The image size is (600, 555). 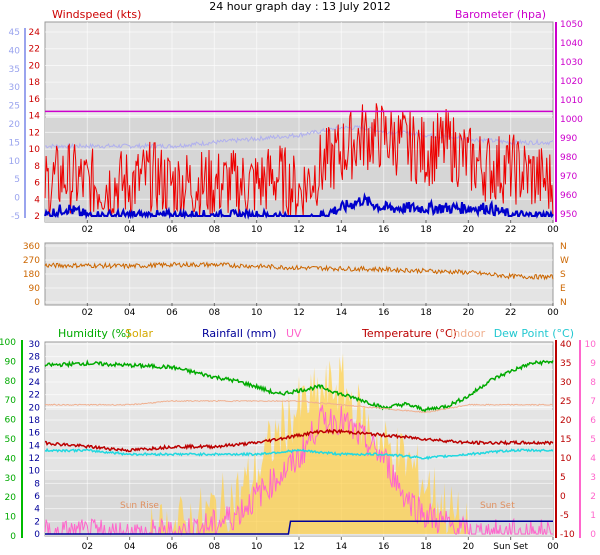 I want to click on wind-outer-left-tick-label: 5, so click(x=17, y=180).